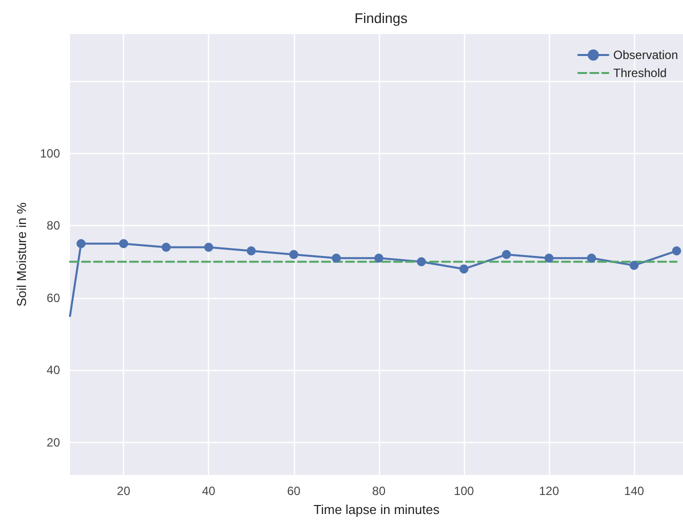 This screenshot has width=683, height=521. I want to click on y-tick-label: 80, so click(53, 225).